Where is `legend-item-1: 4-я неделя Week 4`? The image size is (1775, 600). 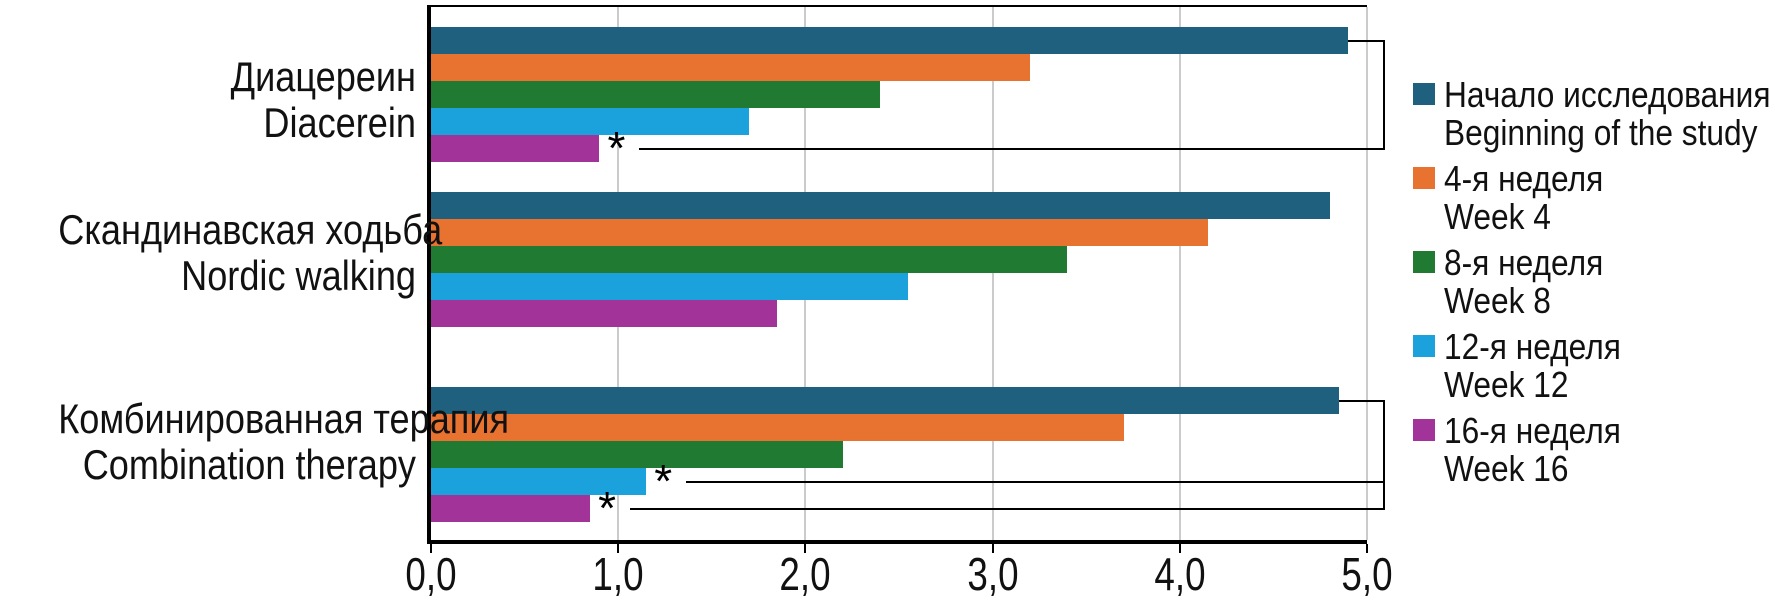
legend-item-1: 4-я неделя Week 4 is located at coordinates (1594, 198).